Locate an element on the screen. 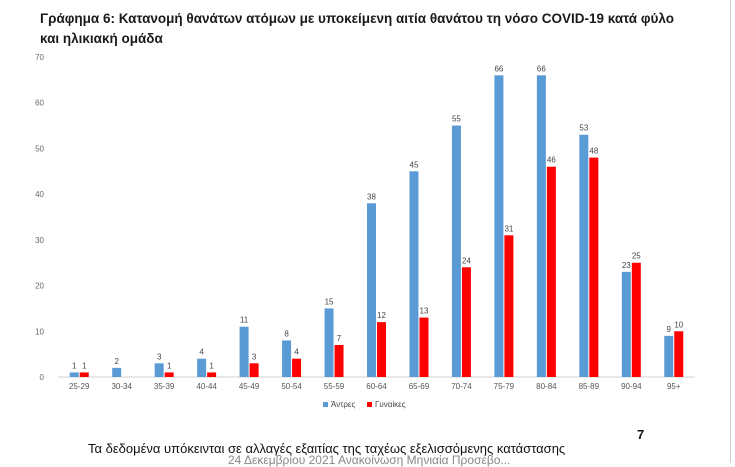 Image resolution: width=735 pixels, height=467 pixels. x-tick-label: 45-49 is located at coordinates (249, 386).